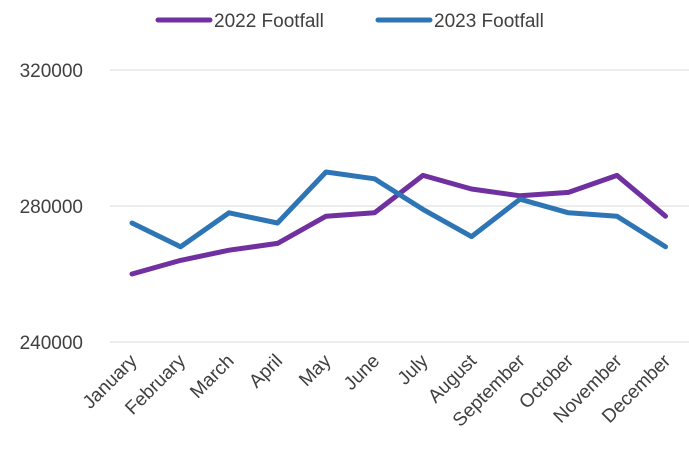  I want to click on y-tick-label: 280000, so click(51, 207).